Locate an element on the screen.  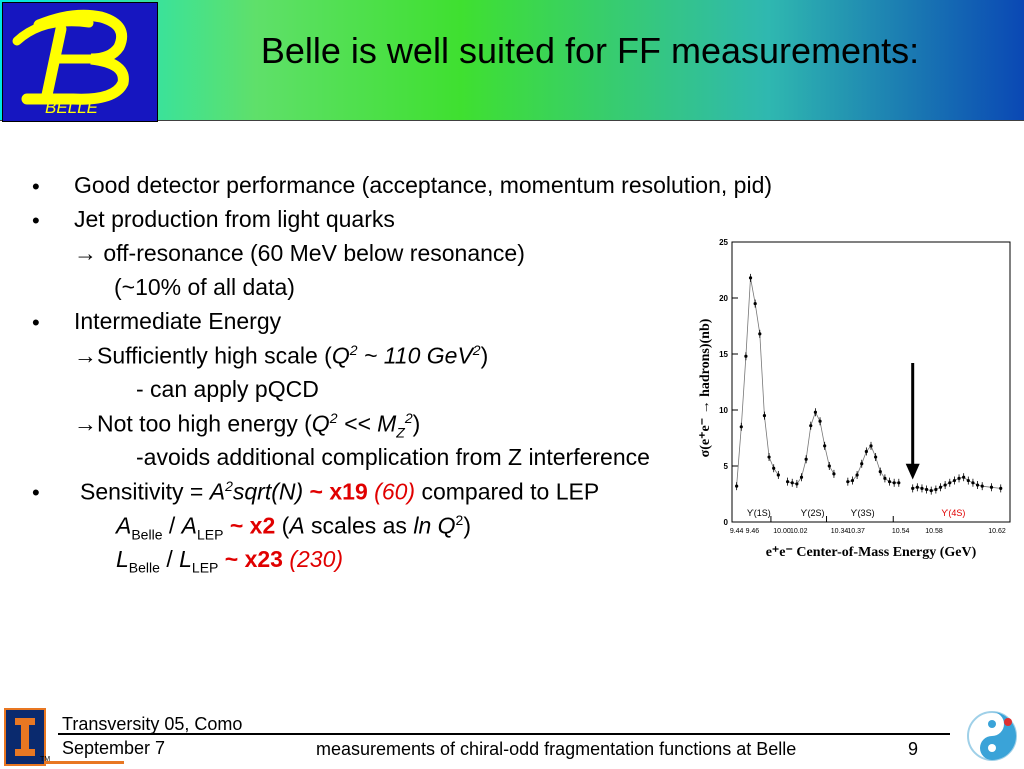
x-axis-label: e⁺e⁻ Center-of-Mass Energy (GeV) is located at coordinates (871, 552).